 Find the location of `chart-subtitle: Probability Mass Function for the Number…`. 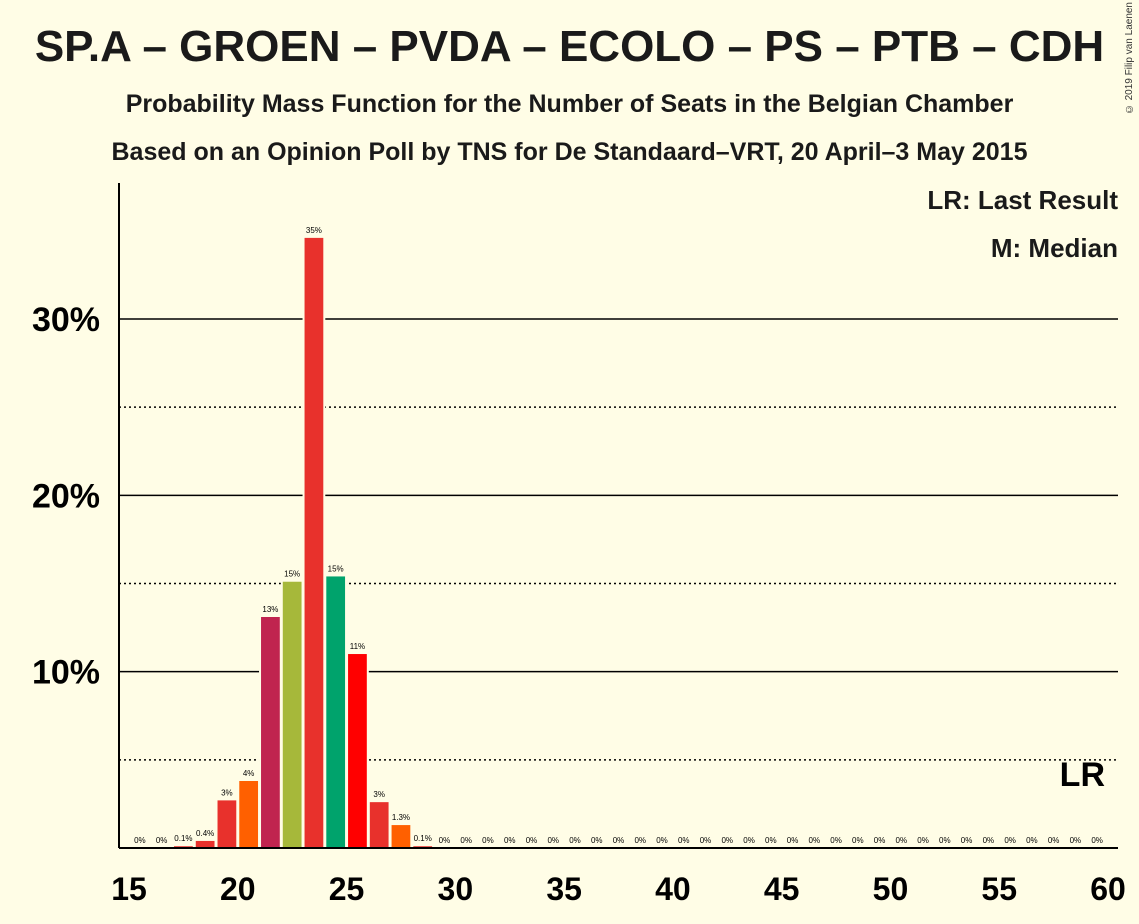

chart-subtitle: Probability Mass Function for the Number… is located at coordinates (569, 104).